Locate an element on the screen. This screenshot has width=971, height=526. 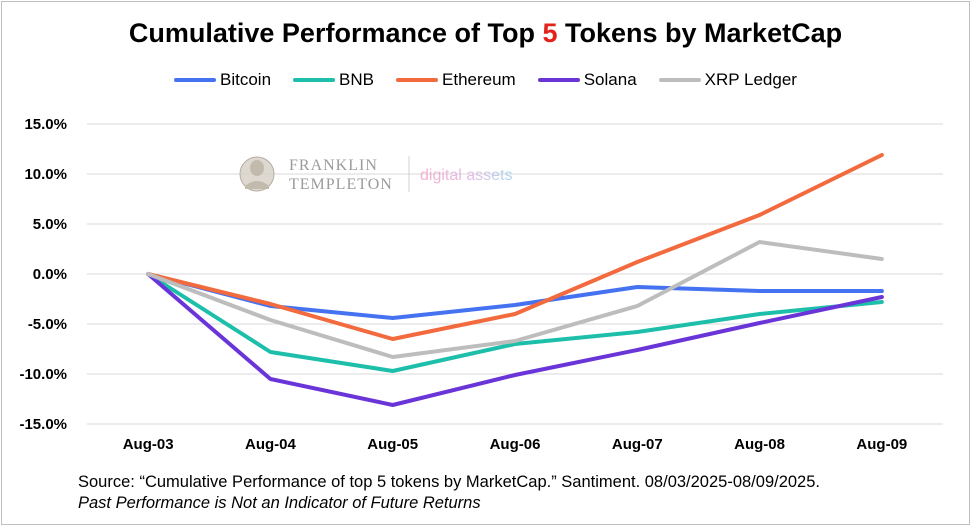
legend-item-ethereum: Ethereum is located at coordinates (456, 80).